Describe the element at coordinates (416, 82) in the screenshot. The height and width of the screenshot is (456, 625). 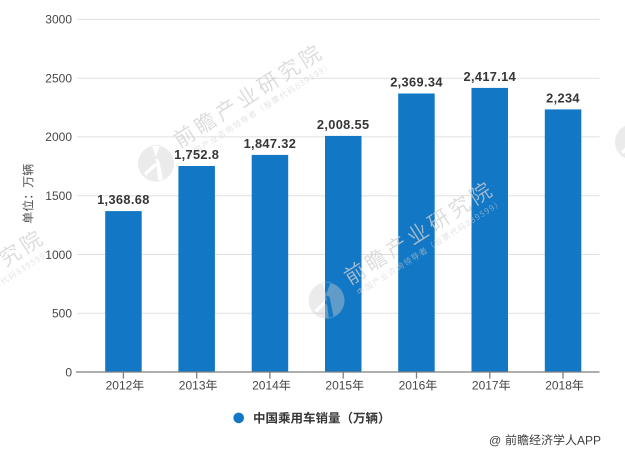
I see `svg-text: 2,369.34` at that location.